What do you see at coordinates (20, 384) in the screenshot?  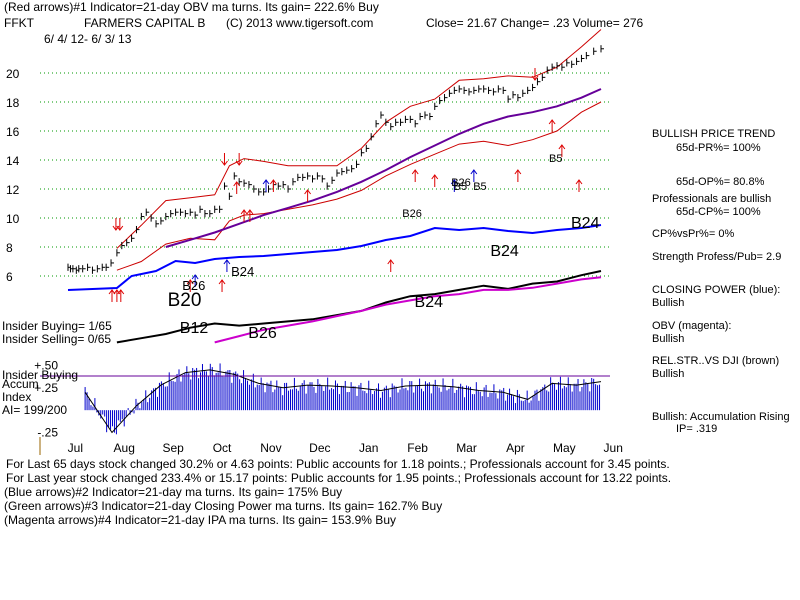 I see `accum-label: Accum` at bounding box center [20, 384].